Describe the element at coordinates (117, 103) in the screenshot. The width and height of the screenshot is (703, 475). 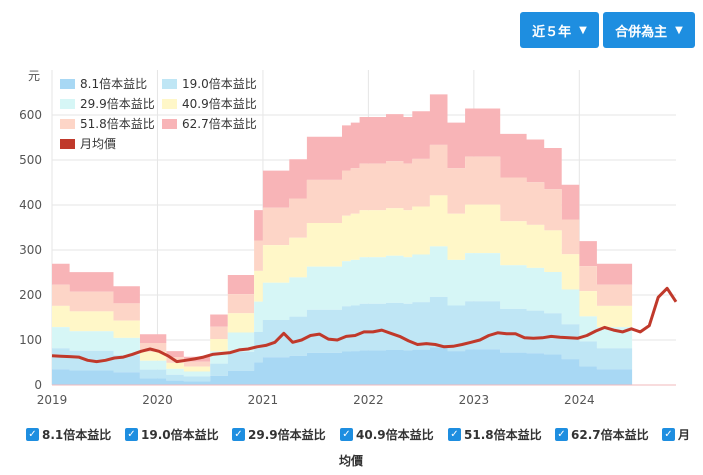
I see `legend-label: 29.9倍本益比` at that location.